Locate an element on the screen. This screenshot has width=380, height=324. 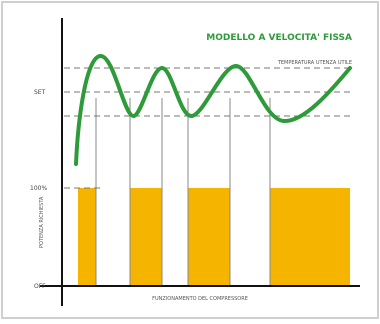
diagram-title: MODELLO A VELOCITA' FISSA is located at coordinates (279, 38).